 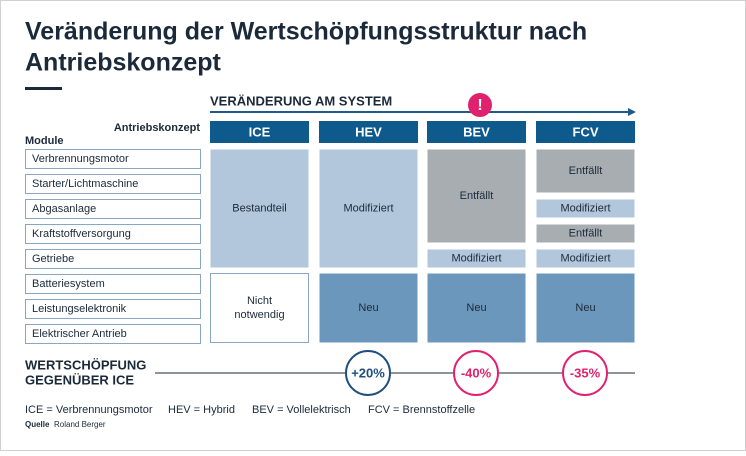 I want to click on module-name: Elektrischer Antrieb, so click(x=79, y=334).